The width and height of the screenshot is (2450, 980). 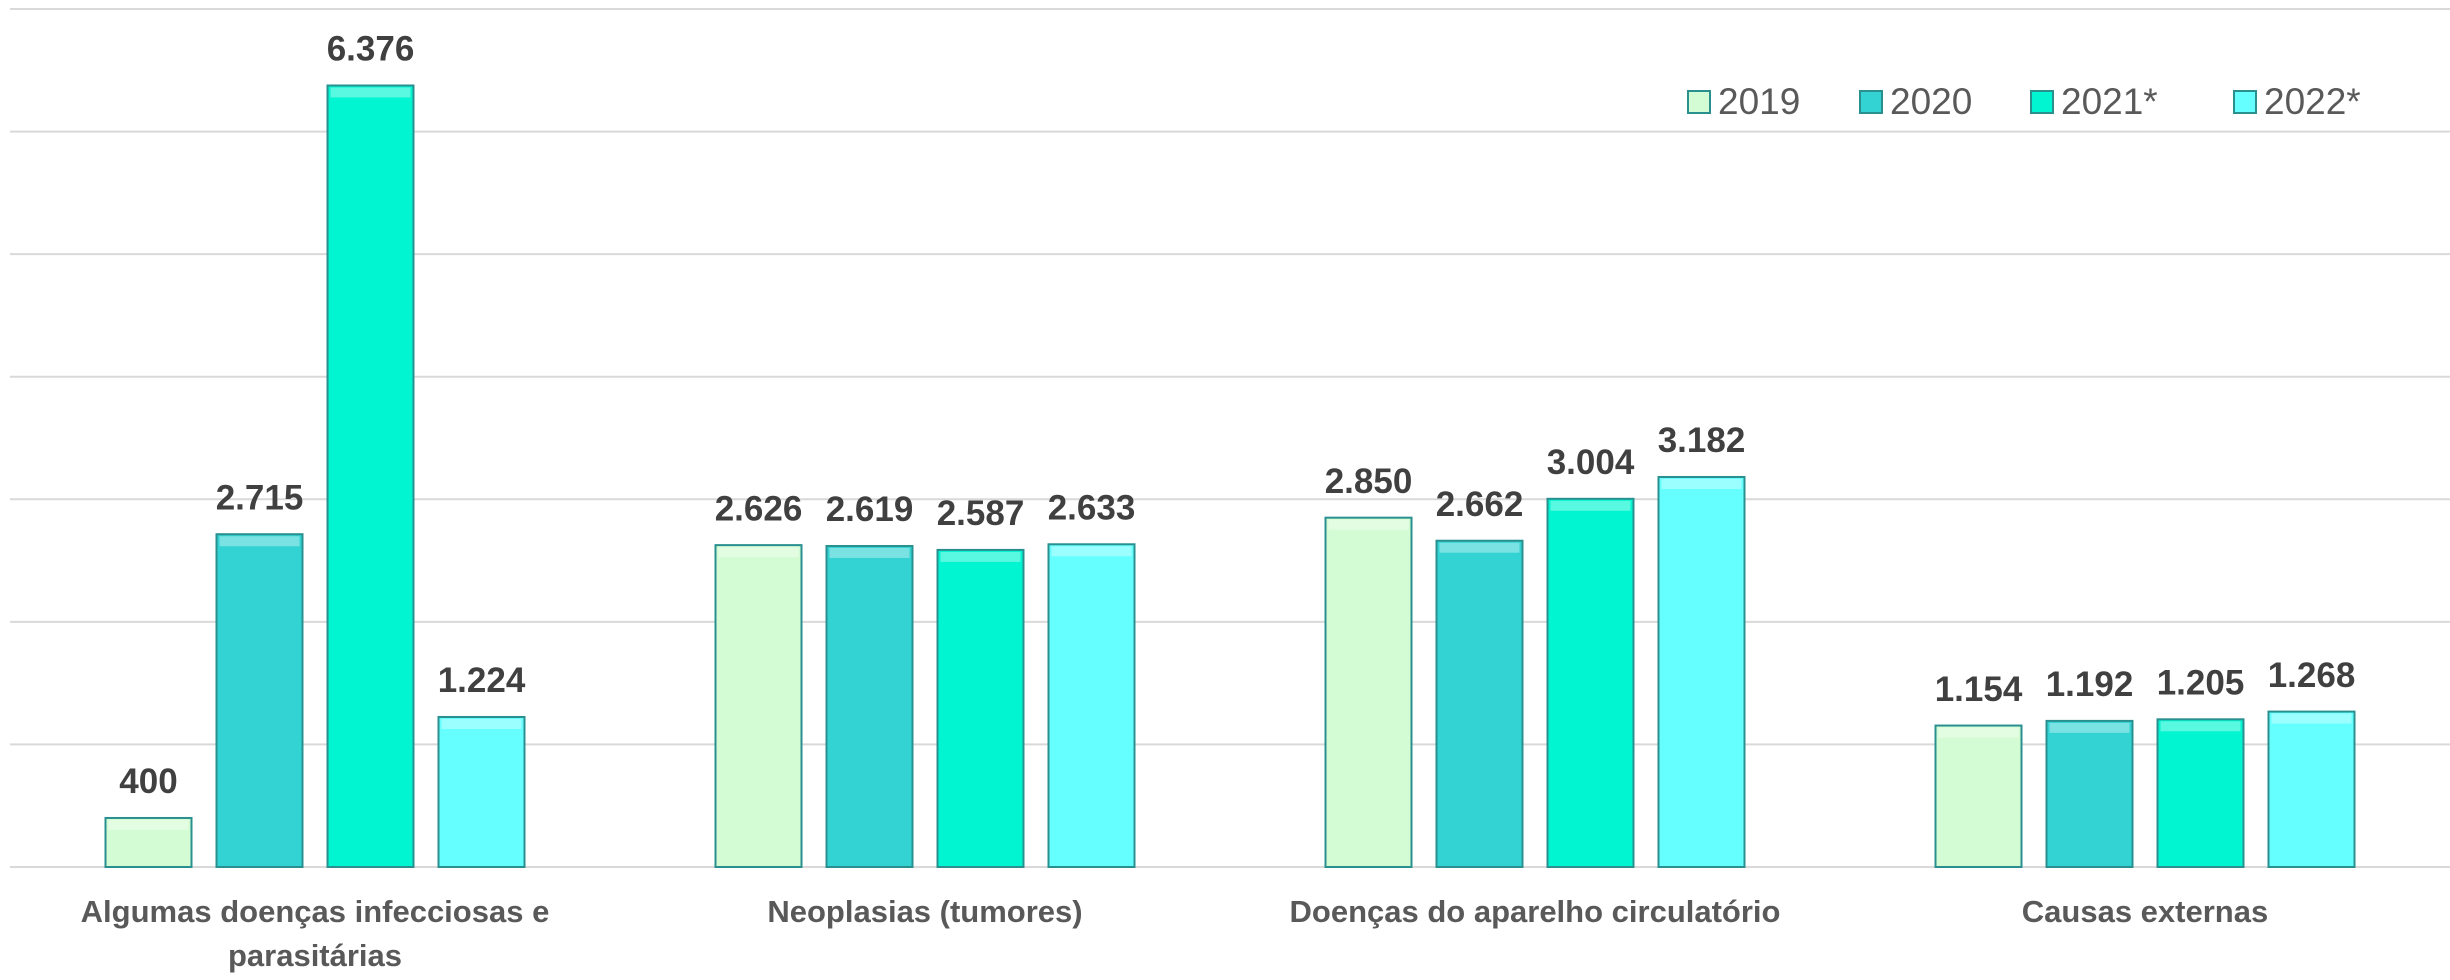 I want to click on value-label: 2.619, so click(x=870, y=509).